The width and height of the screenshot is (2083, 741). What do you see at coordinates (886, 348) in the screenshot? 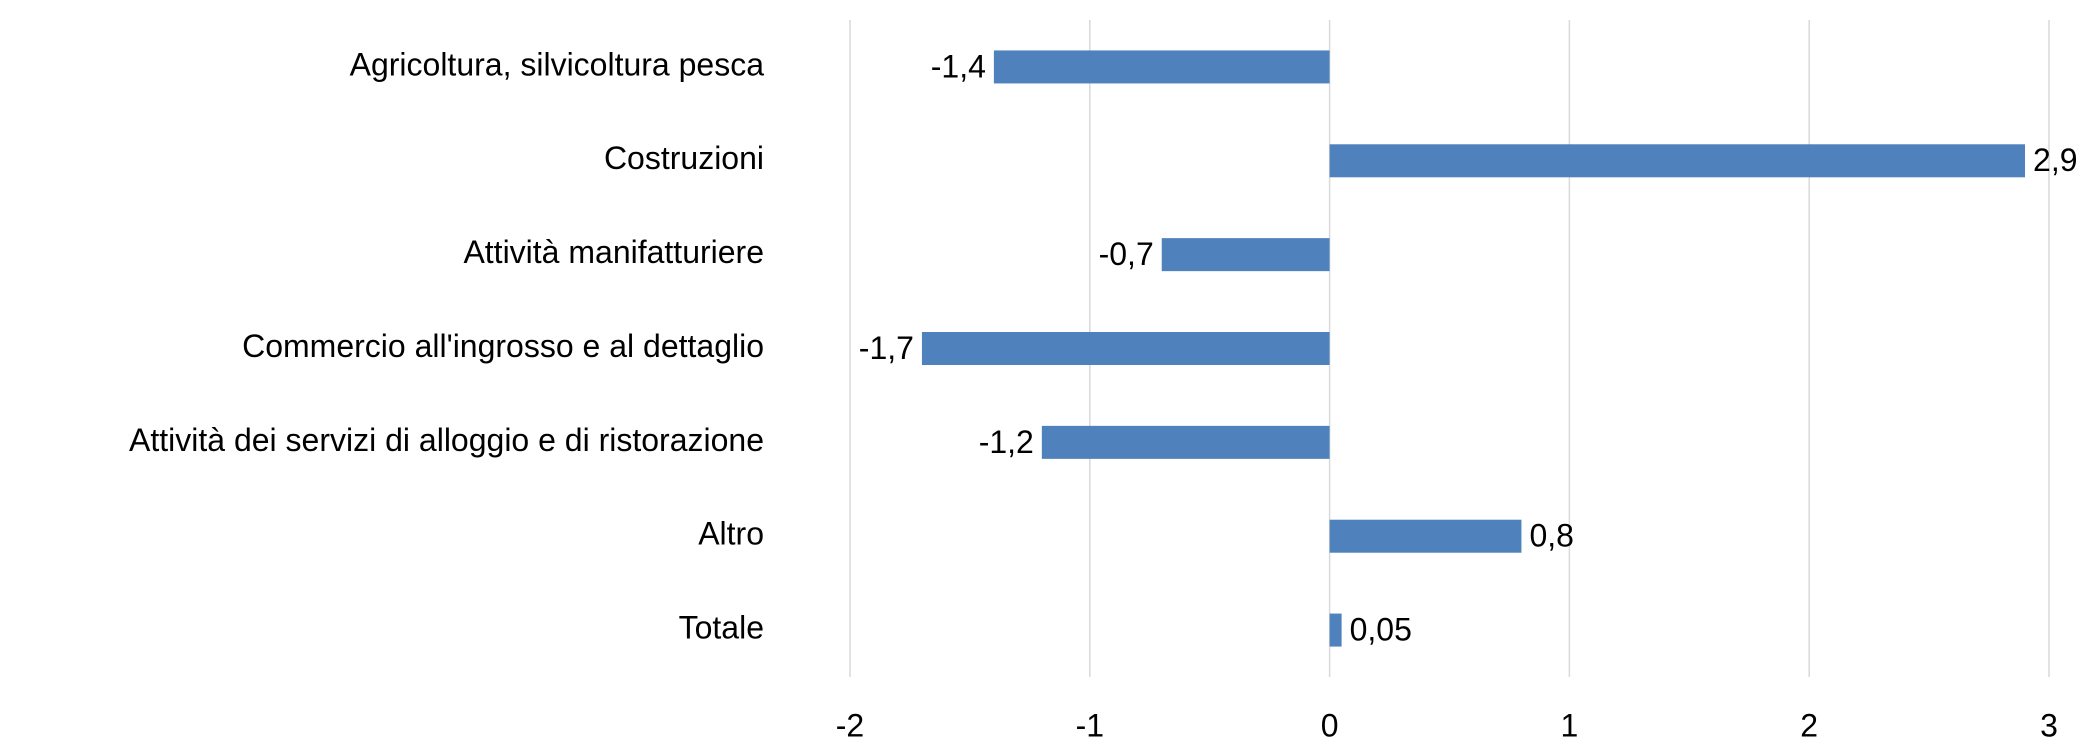
I see `value-label: -1,7` at bounding box center [886, 348].